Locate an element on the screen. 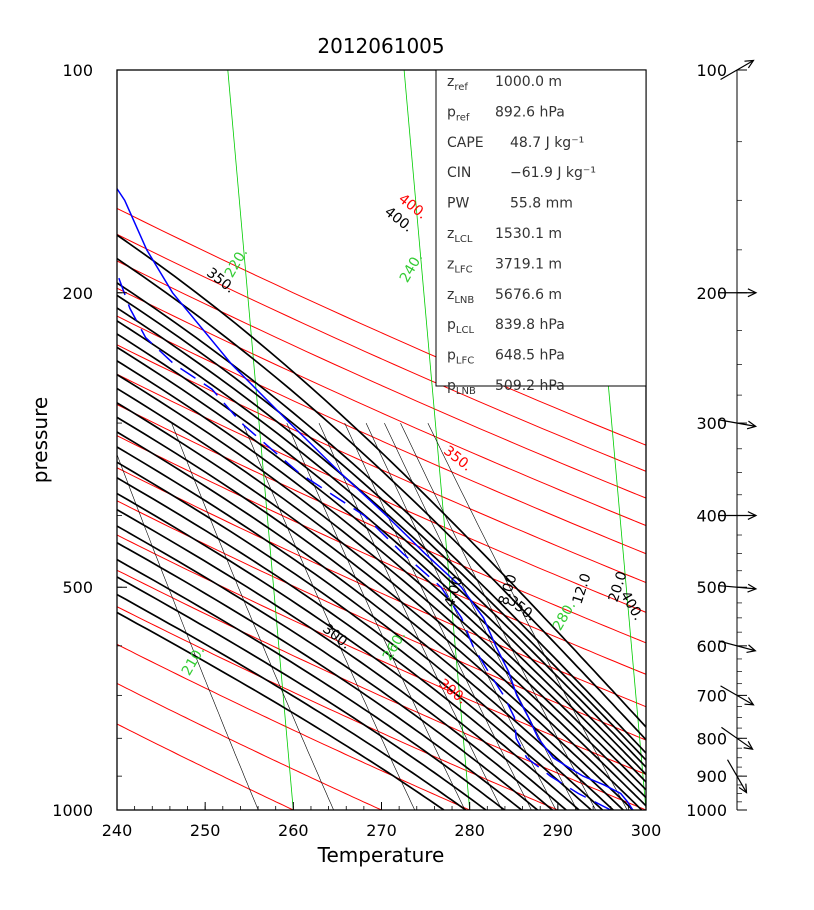 The height and width of the screenshot is (910, 814). x-tick-label: 280 is located at coordinates (469, 830).